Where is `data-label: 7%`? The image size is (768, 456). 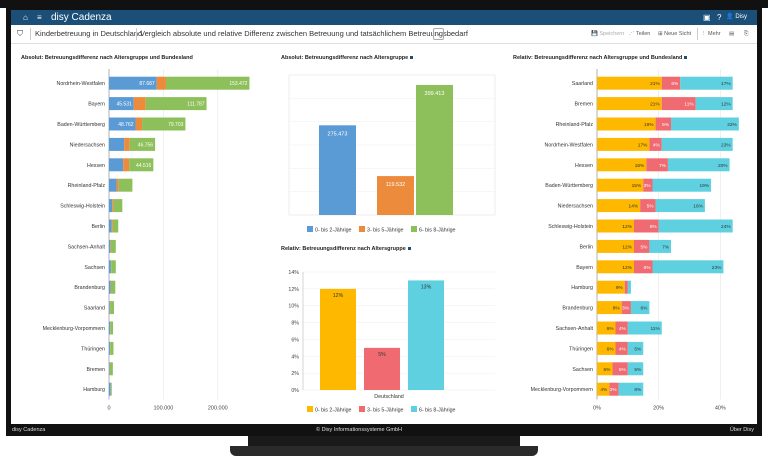 data-label: 7% is located at coordinates (666, 247).